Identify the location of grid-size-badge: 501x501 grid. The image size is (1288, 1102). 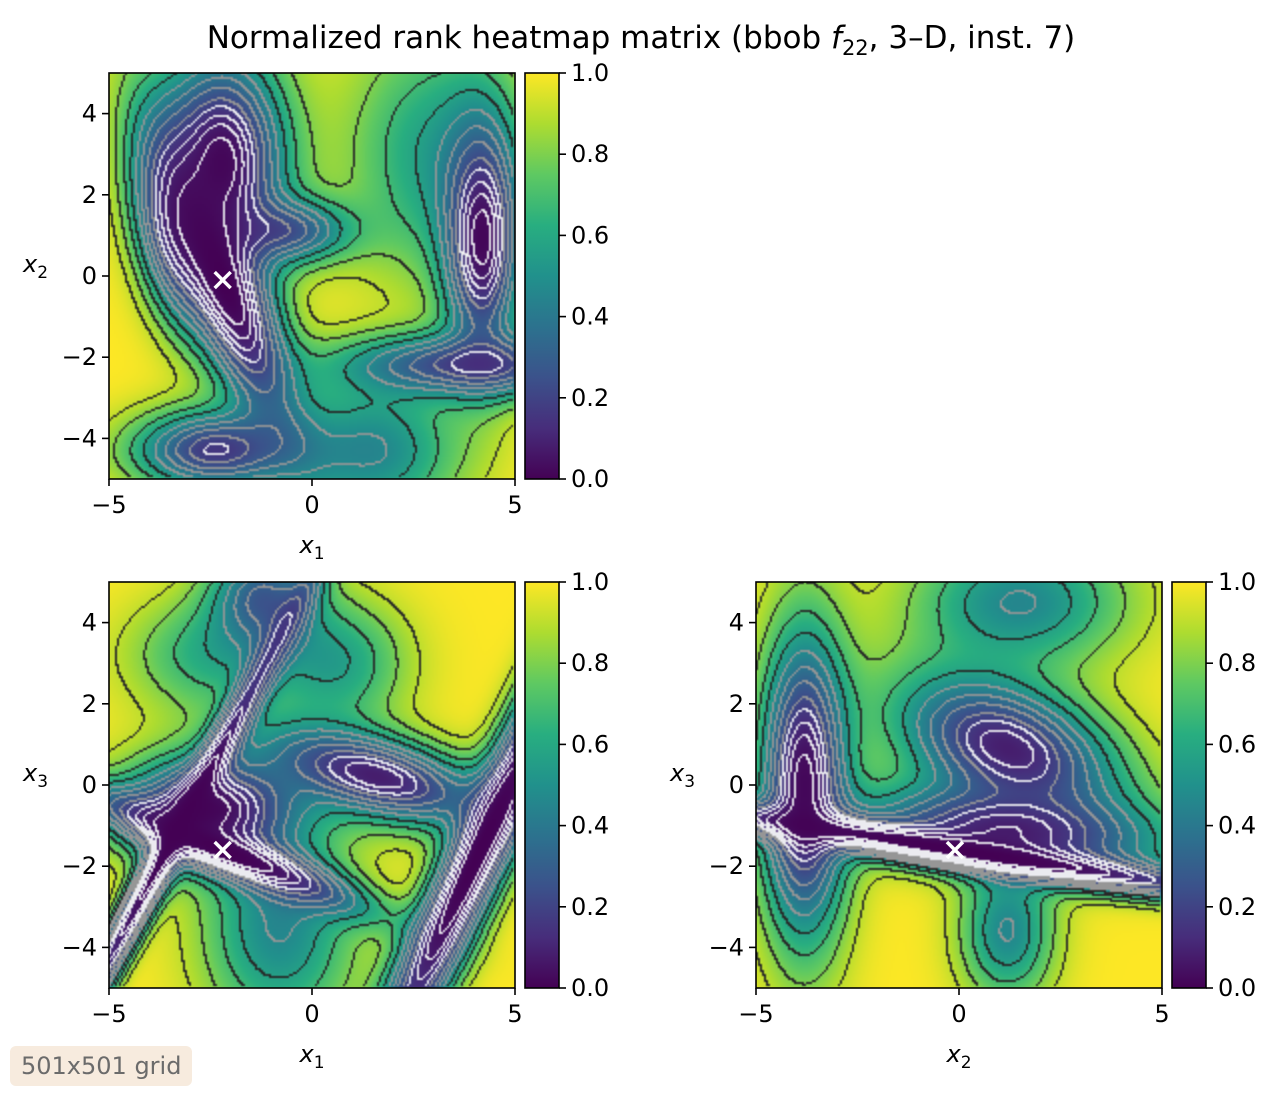
(101, 1066).